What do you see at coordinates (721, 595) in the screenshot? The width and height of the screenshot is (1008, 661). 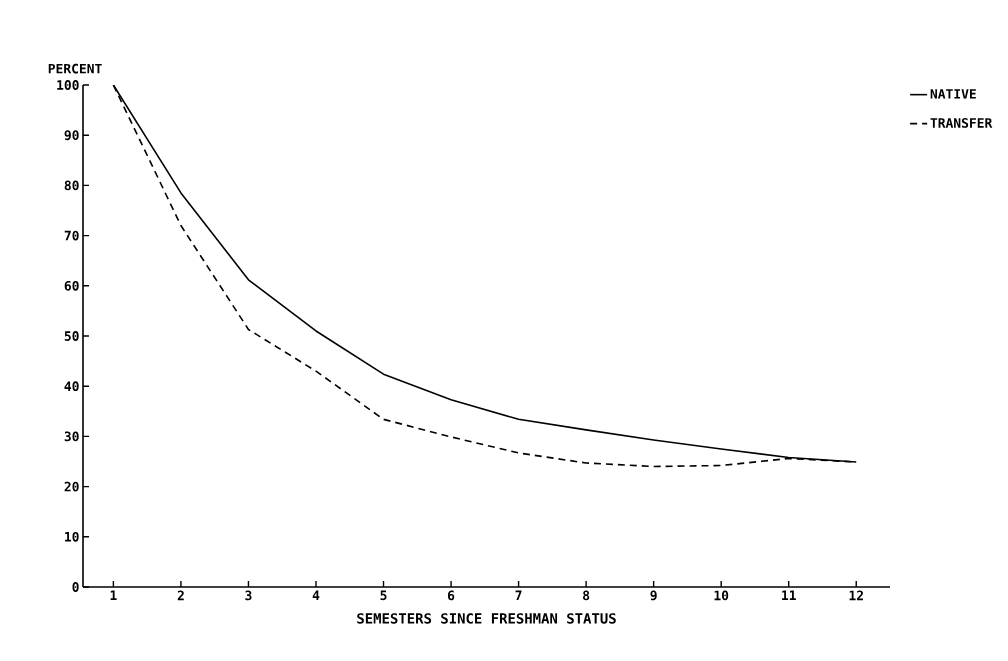 I see `x-tick-label: 10` at bounding box center [721, 595].